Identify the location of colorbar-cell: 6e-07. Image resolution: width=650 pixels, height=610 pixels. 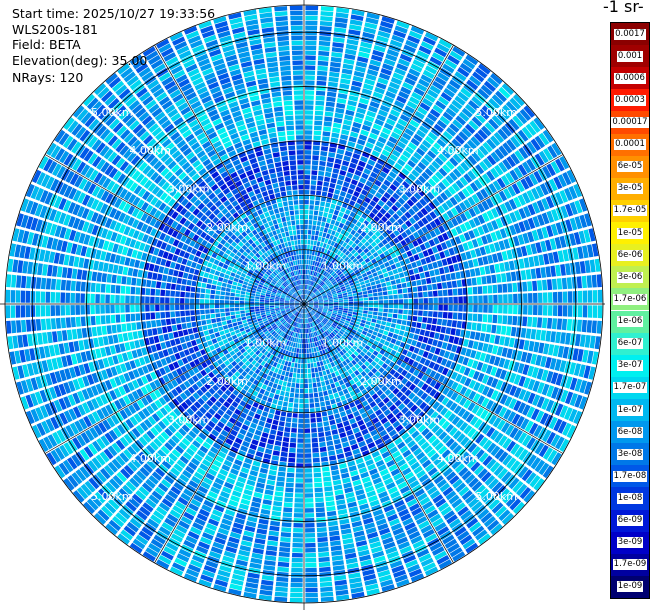
(630, 343).